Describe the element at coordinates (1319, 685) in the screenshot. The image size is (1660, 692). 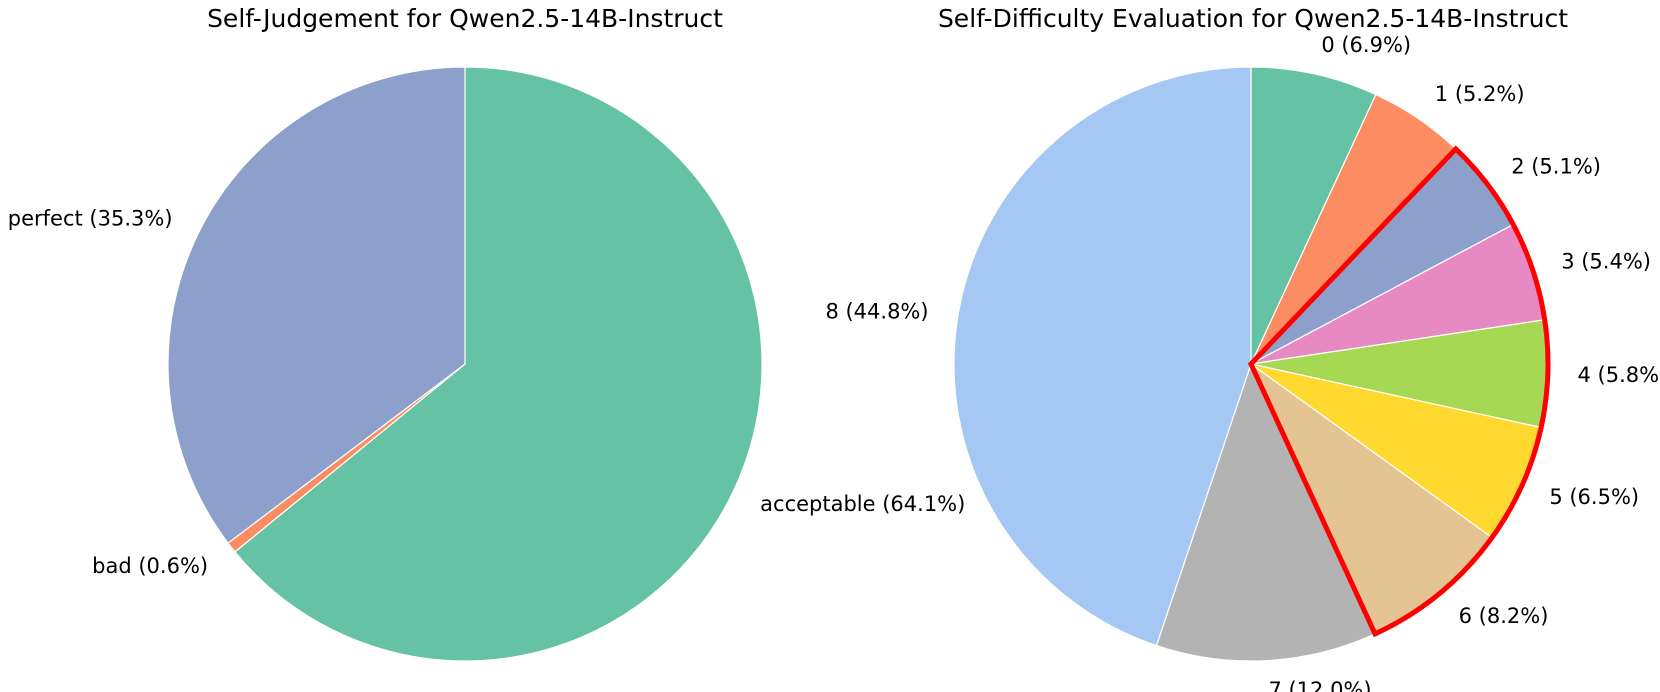
I see `slice-label-7: 7 (12.0%)` at that location.